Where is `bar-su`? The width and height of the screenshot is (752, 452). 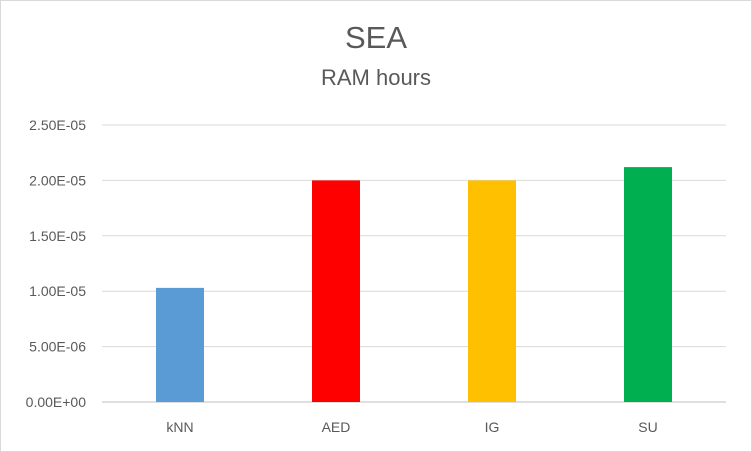 bar-su is located at coordinates (648, 284).